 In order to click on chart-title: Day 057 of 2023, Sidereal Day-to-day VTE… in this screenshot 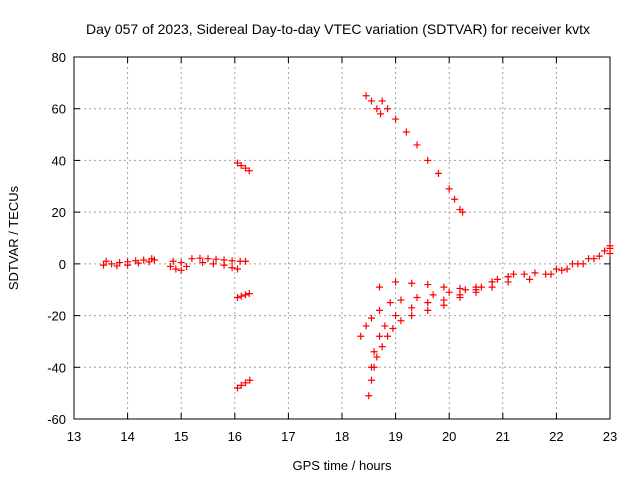, I will do `click(338, 29)`.